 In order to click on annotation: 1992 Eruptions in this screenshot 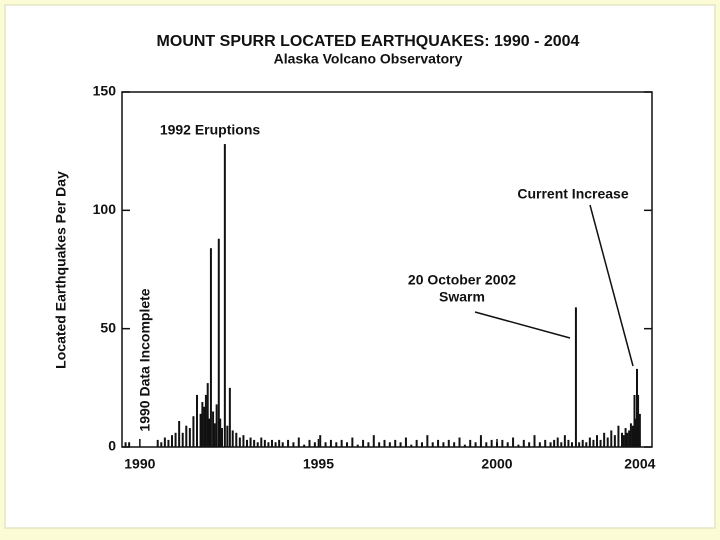, I will do `click(210, 130)`.